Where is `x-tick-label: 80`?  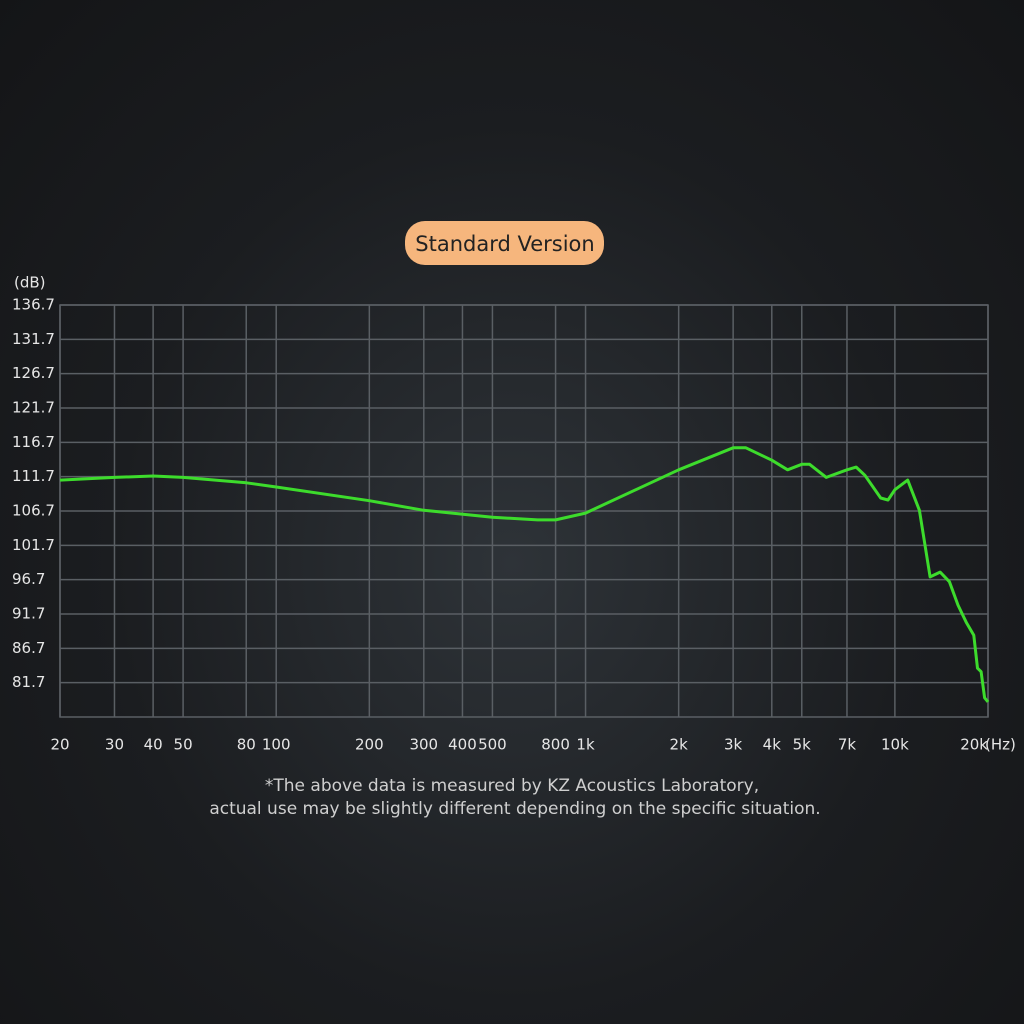
x-tick-label: 80 is located at coordinates (246, 745).